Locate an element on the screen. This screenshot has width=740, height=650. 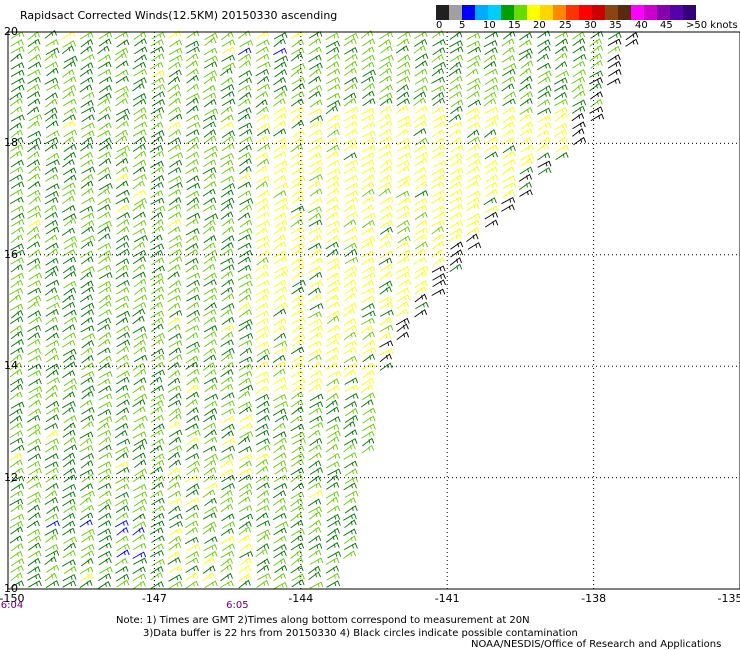
scale-label: 20 is located at coordinates (539, 25).